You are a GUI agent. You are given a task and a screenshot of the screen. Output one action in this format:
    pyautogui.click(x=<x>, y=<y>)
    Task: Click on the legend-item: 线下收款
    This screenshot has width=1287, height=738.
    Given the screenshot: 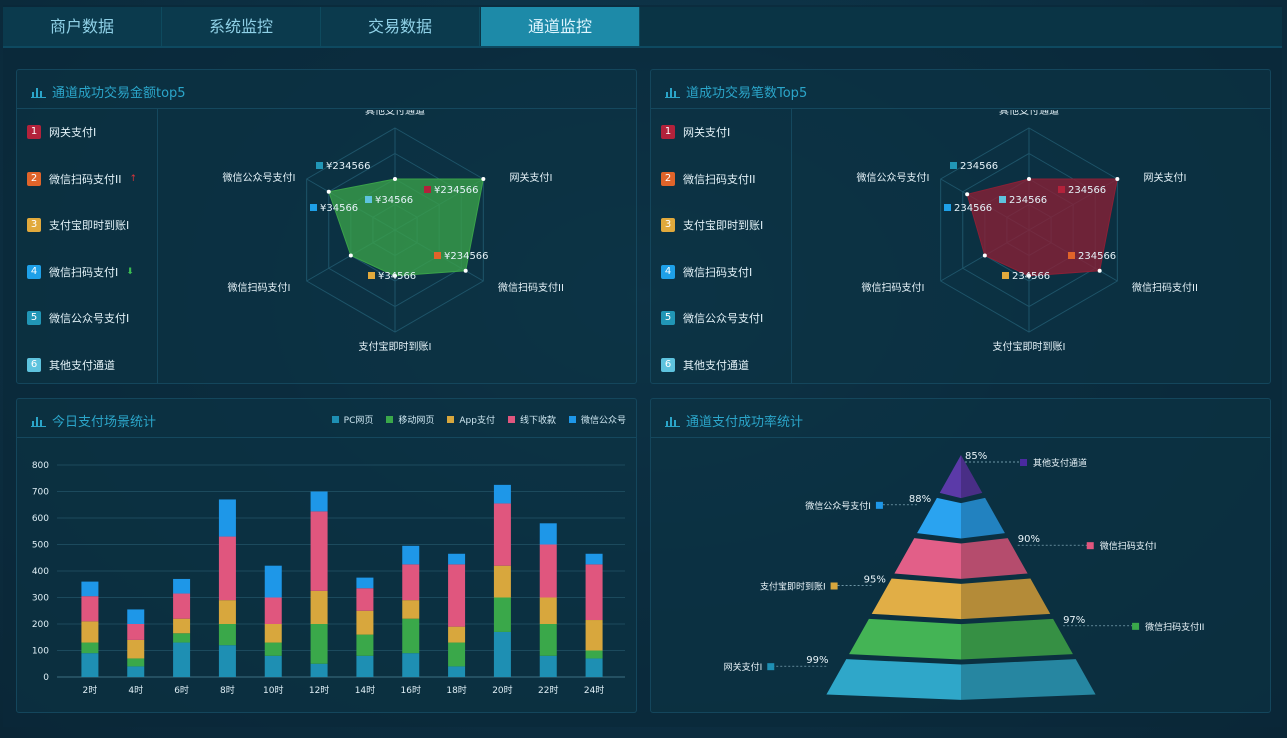 What is the action you would take?
    pyautogui.click(x=531, y=419)
    